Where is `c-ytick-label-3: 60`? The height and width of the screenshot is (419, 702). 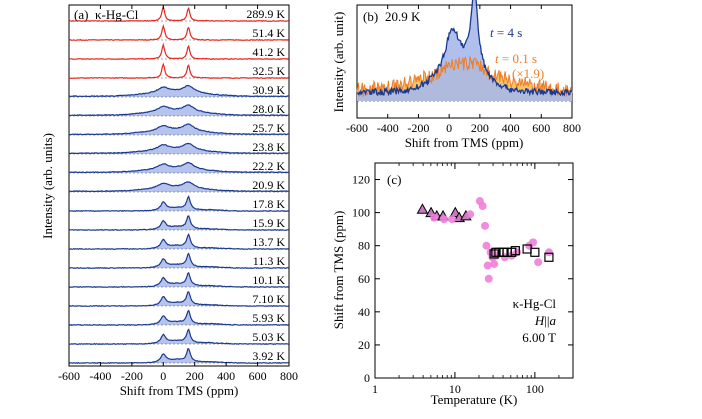 c-ytick-label-3: 60 is located at coordinates (364, 279).